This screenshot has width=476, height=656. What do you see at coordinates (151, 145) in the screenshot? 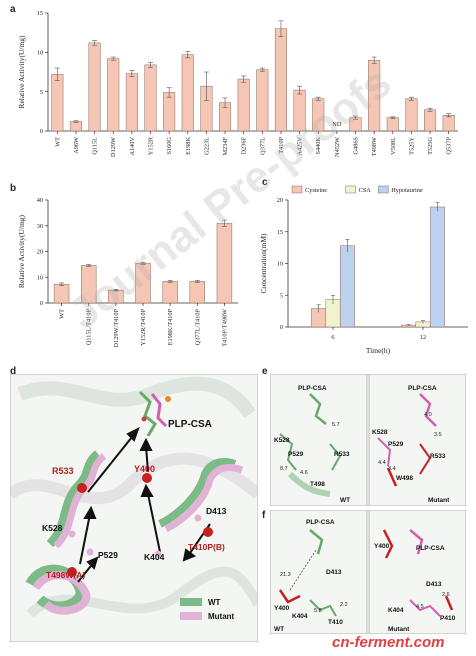
I see `chart-a-xtick-label: Y152R` at bounding box center [151, 145].